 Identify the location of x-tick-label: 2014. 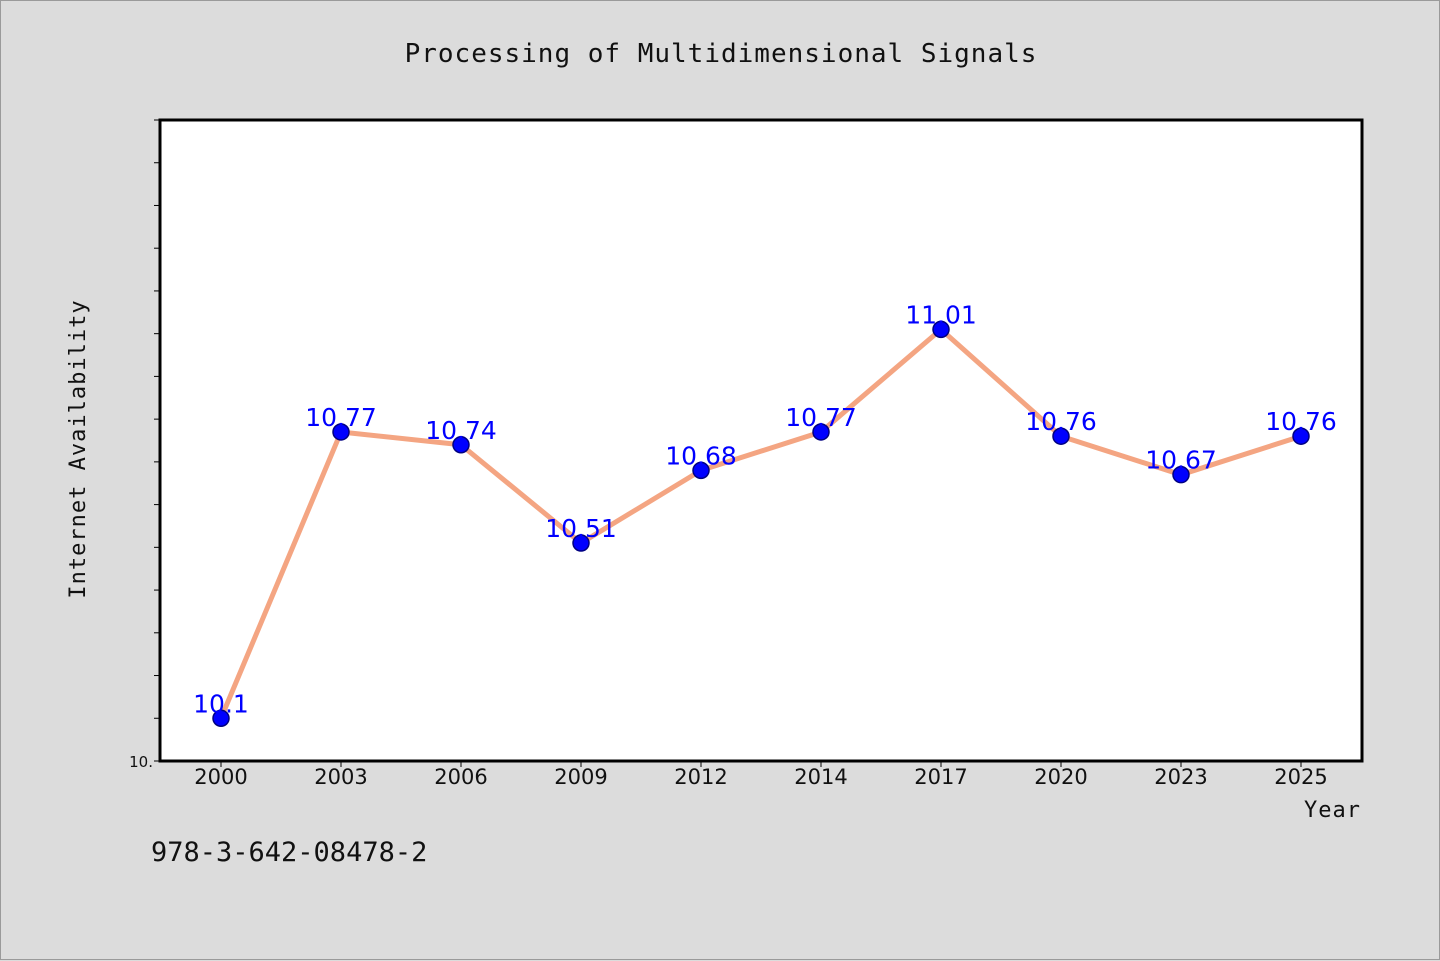
(820, 777).